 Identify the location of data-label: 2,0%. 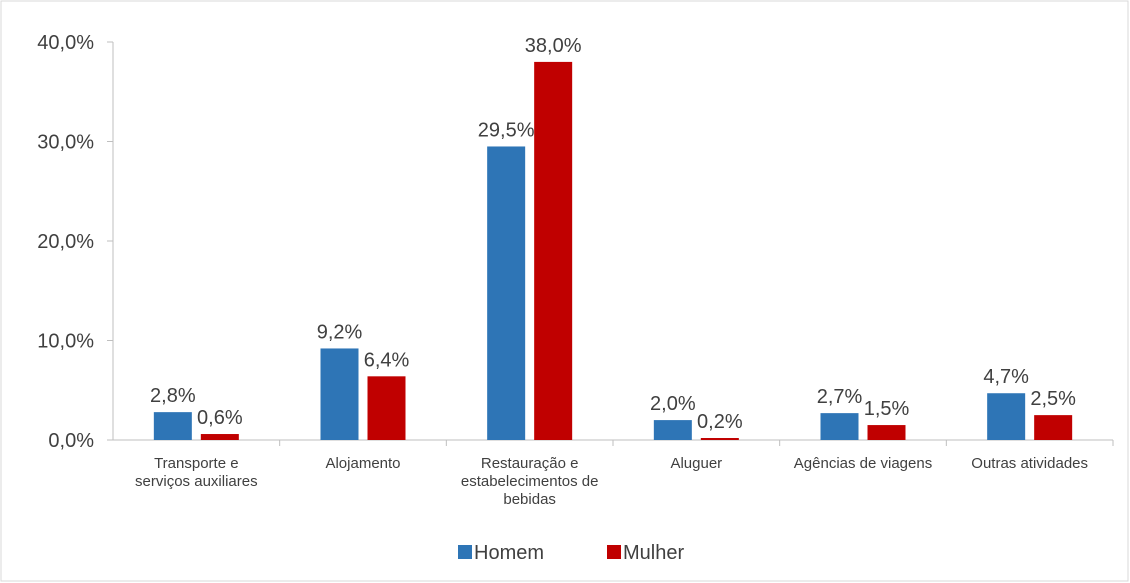
(673, 404).